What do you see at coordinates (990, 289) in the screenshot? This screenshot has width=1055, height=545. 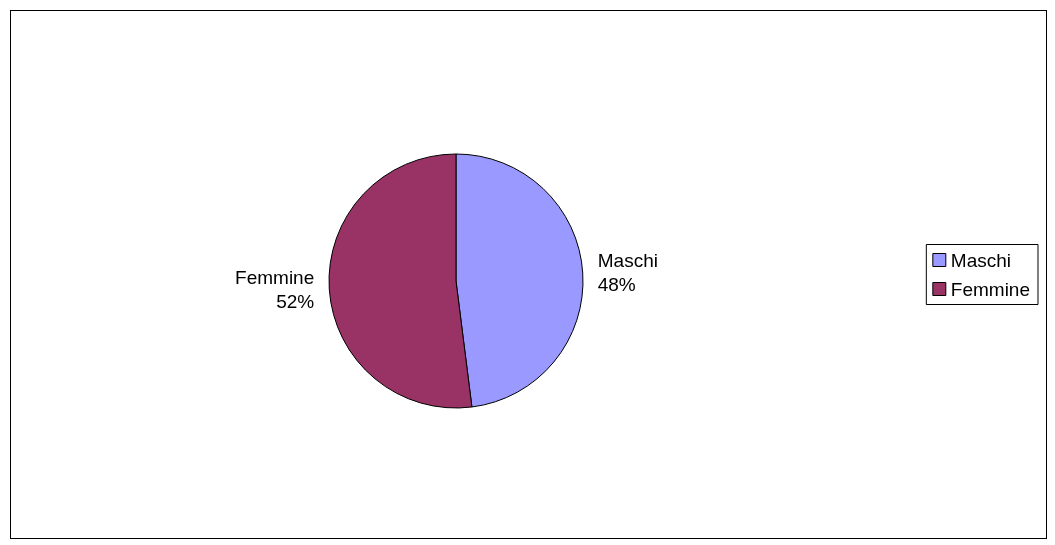 I see `legend-label: Femmine` at bounding box center [990, 289].